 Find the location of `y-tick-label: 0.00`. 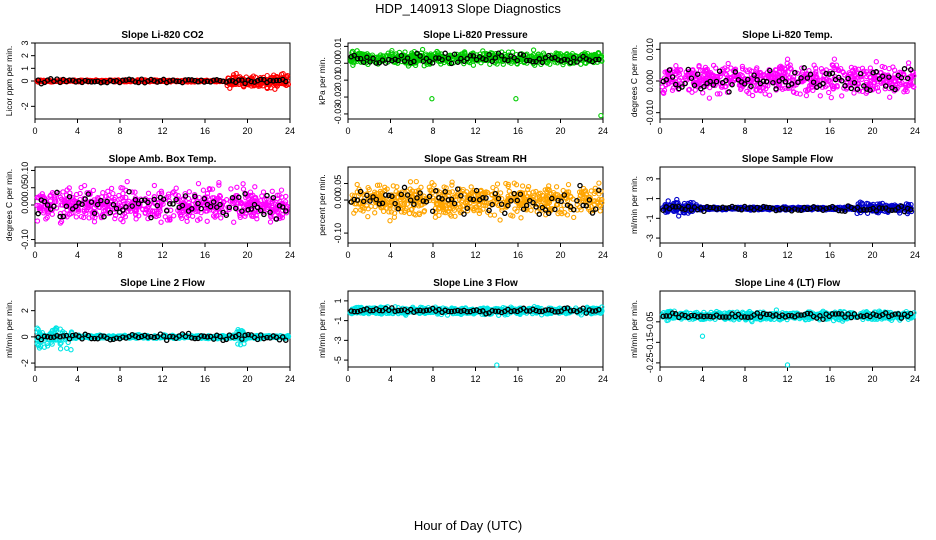

y-tick-label: 0.00 is located at coordinates (338, 64).